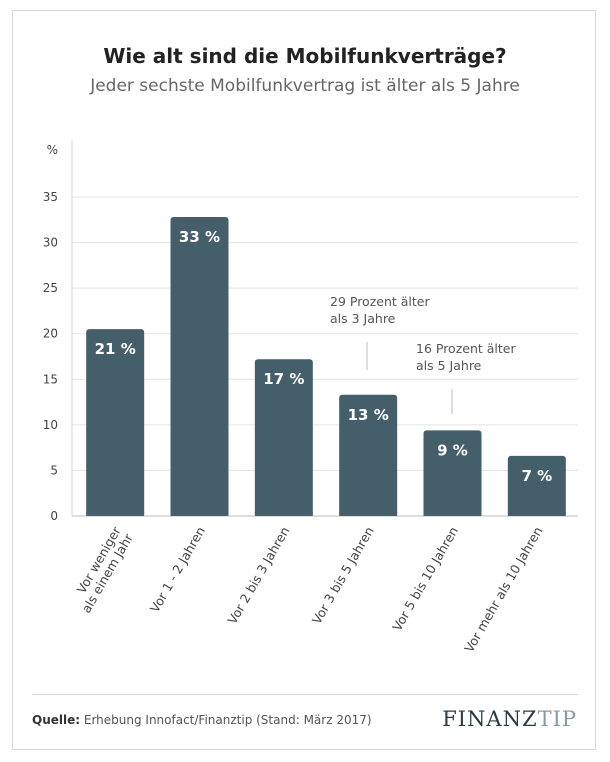 Image resolution: width=610 pixels, height=762 pixels. Describe the element at coordinates (466, 348) in the screenshot. I see `annotation-line: 16 Prozent älter` at that location.